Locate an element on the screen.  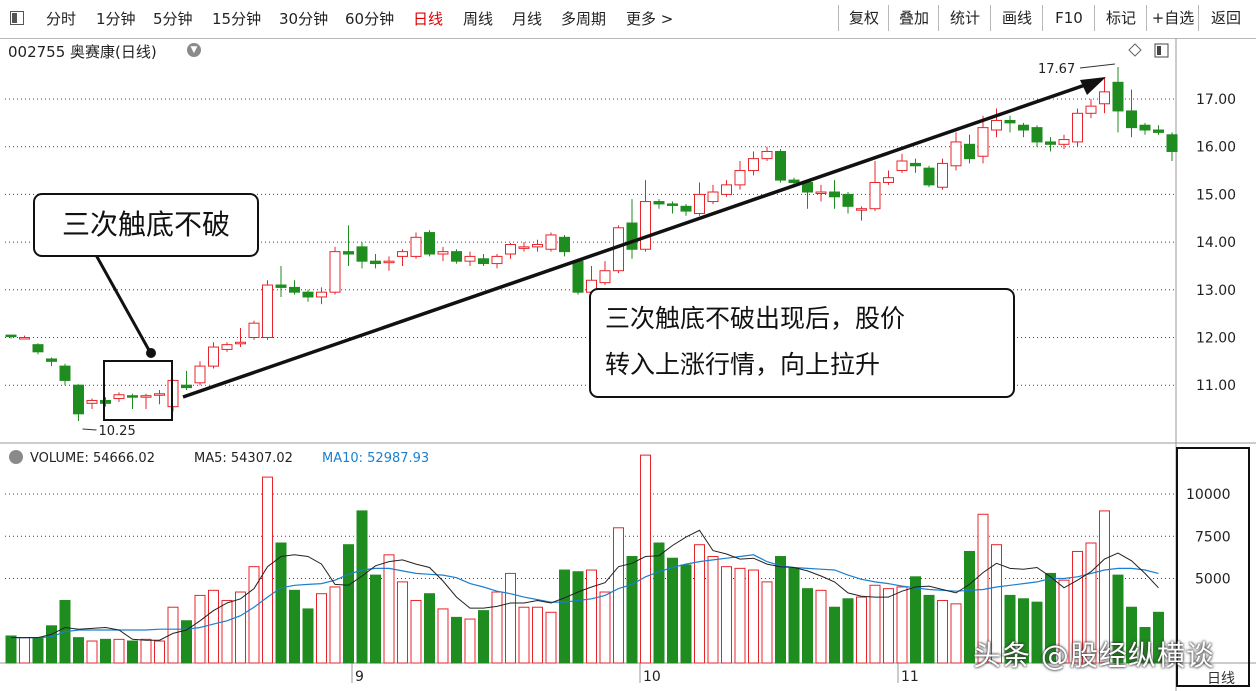
callout-left-text: 三次触底不破 is located at coordinates (145, 224).